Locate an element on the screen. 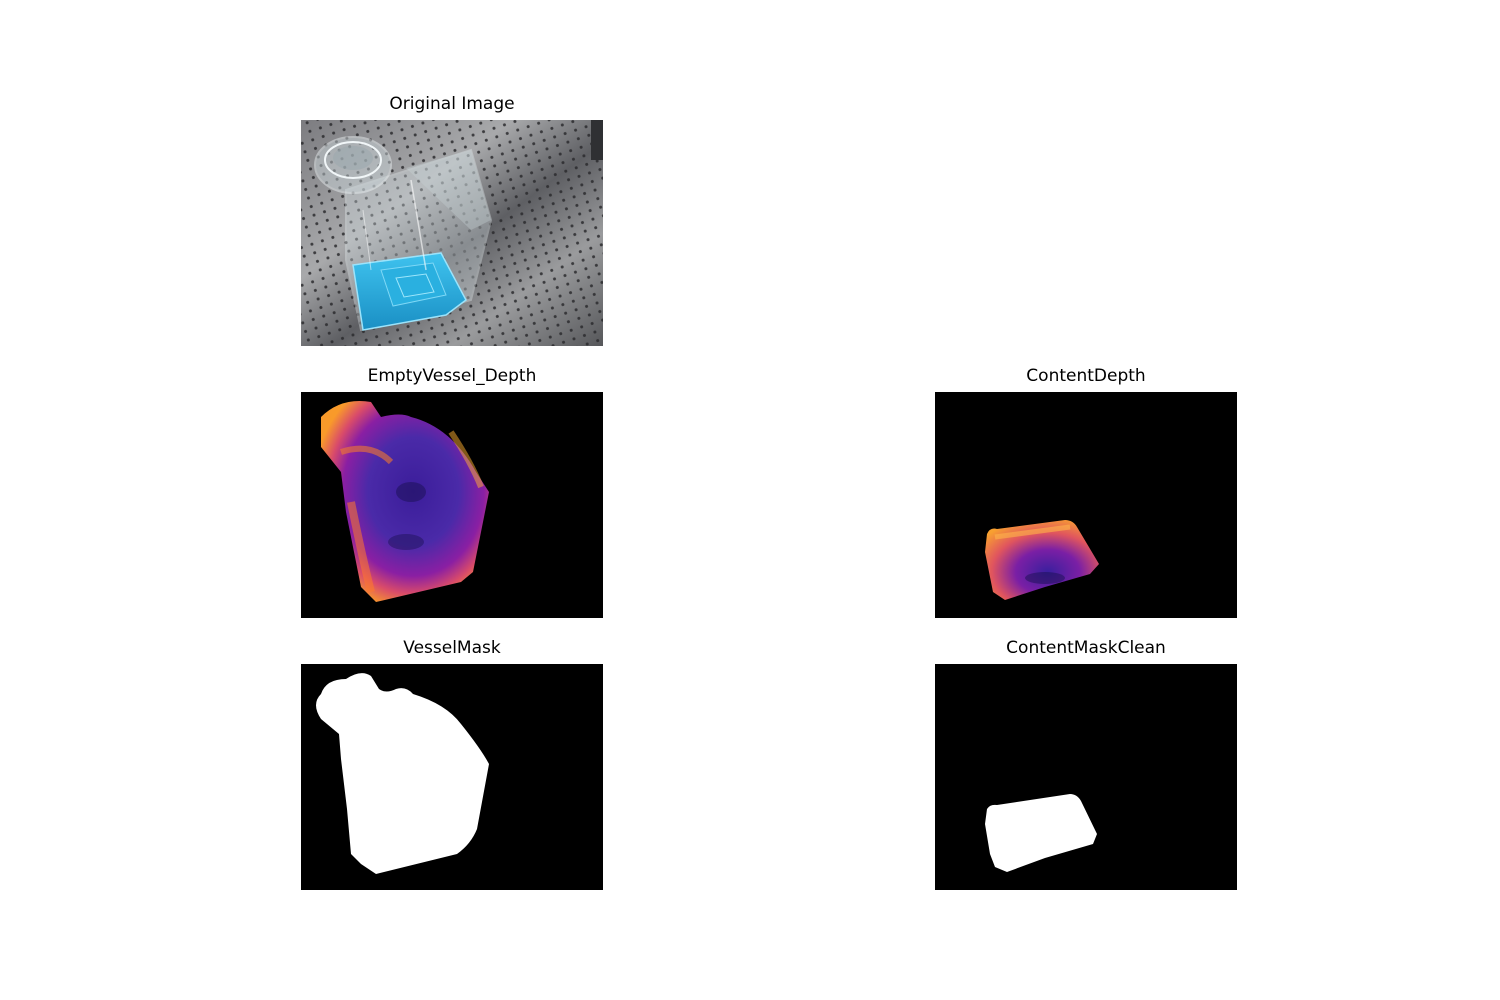  panel-vessel-mask: VesselMask is located at coordinates (452, 764).